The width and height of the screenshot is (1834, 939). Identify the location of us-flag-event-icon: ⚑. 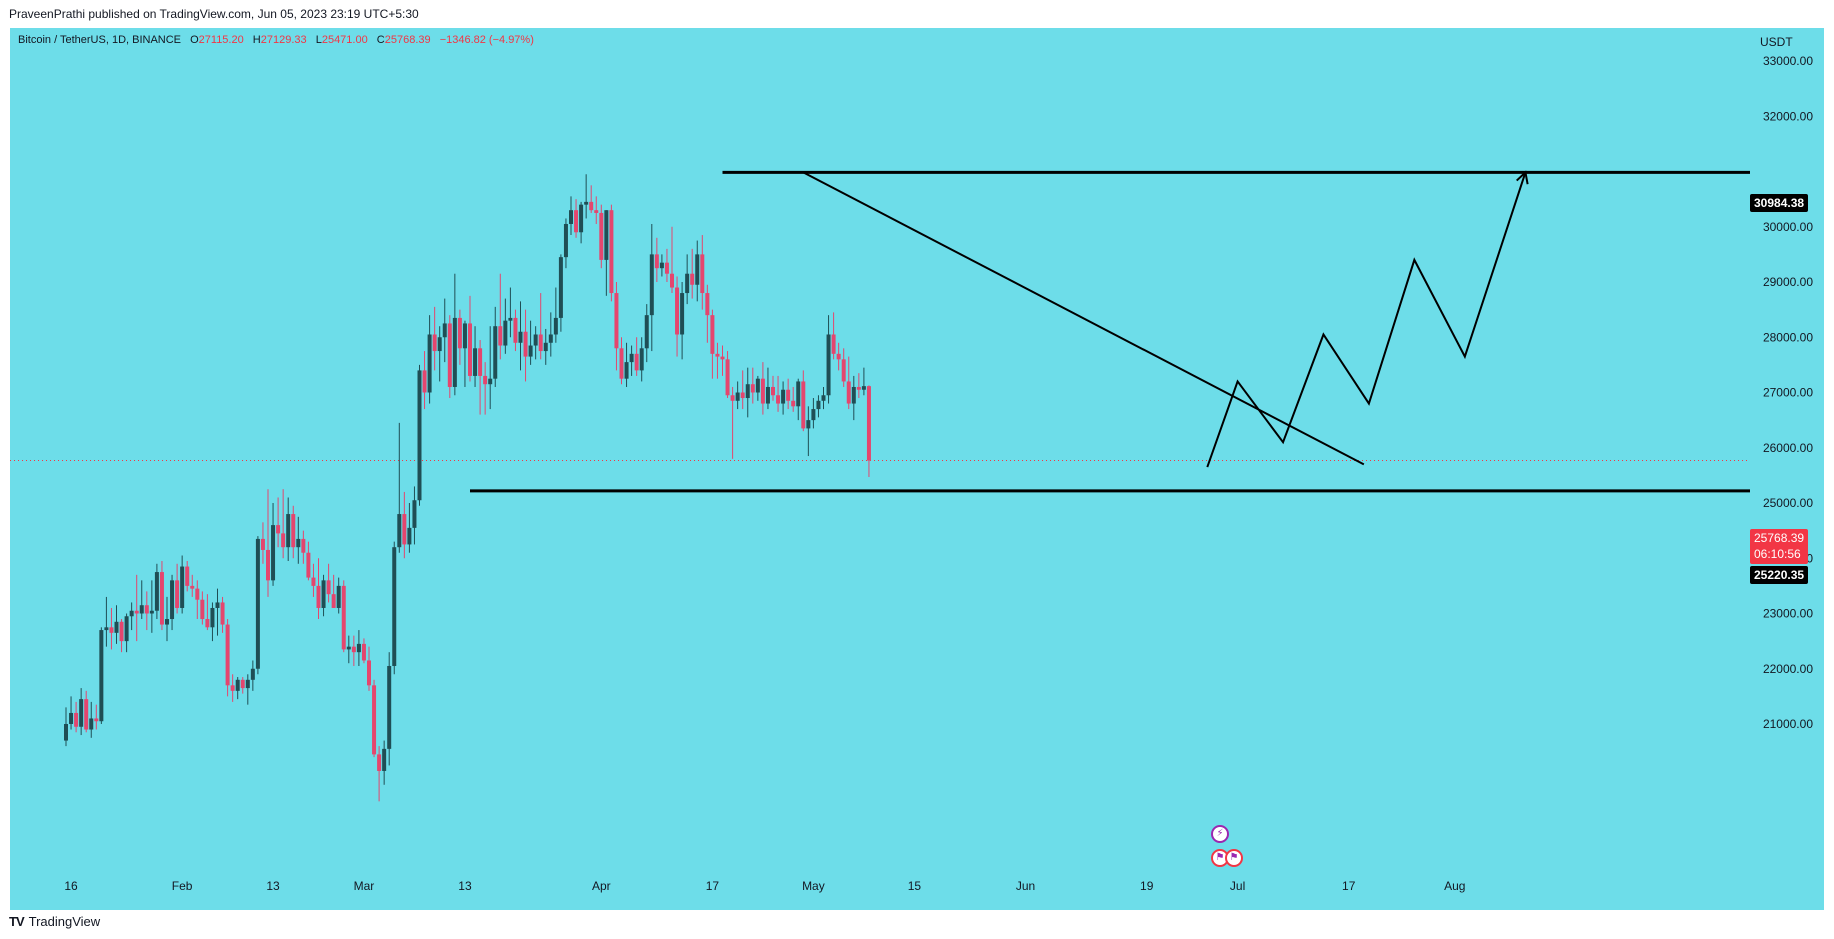
(1234, 858).